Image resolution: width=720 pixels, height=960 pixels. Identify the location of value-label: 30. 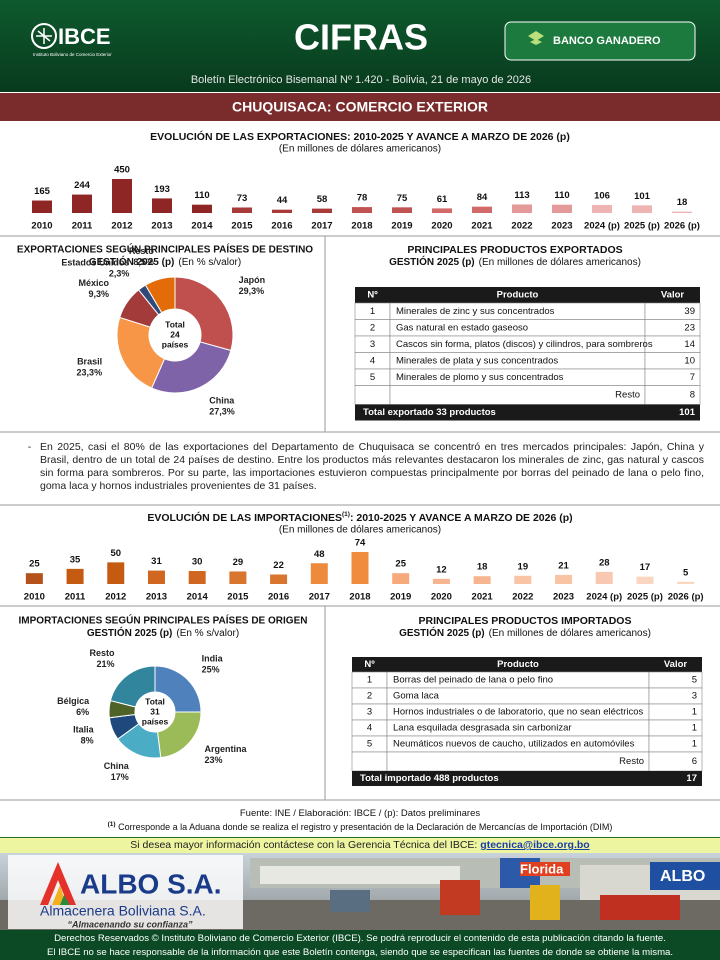
(197, 562).